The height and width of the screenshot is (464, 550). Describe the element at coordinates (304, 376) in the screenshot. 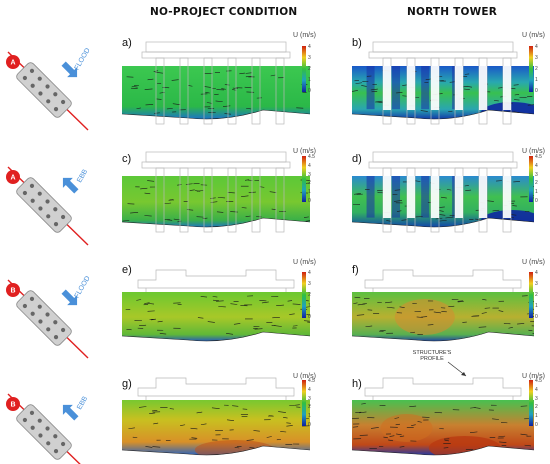

I see `colorbar-title-g: U (m/s)` at that location.